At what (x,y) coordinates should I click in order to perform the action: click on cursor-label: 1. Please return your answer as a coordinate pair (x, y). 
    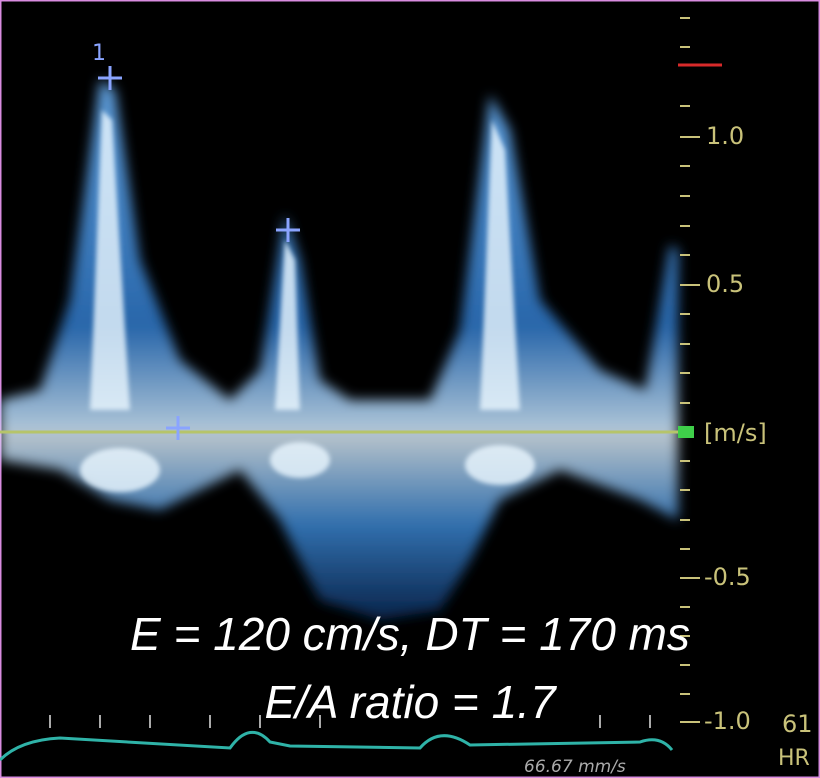
    Looking at the image, I should click on (99, 53).